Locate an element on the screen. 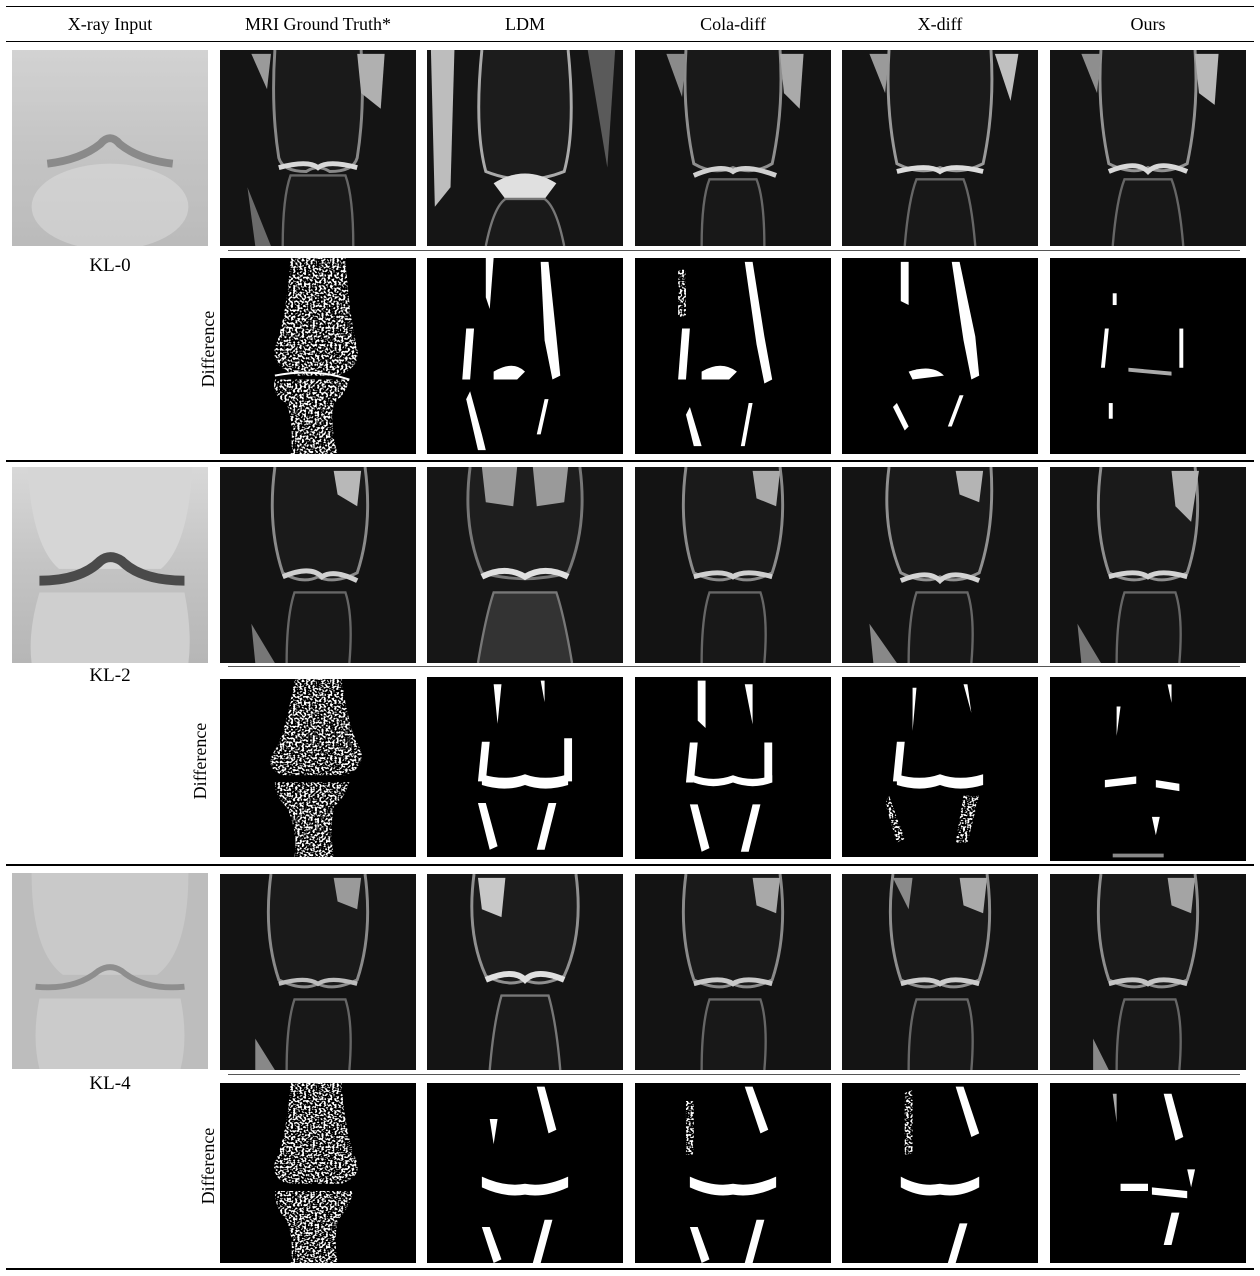 This screenshot has width=1260, height=1276. top-rule is located at coordinates (630, 6).